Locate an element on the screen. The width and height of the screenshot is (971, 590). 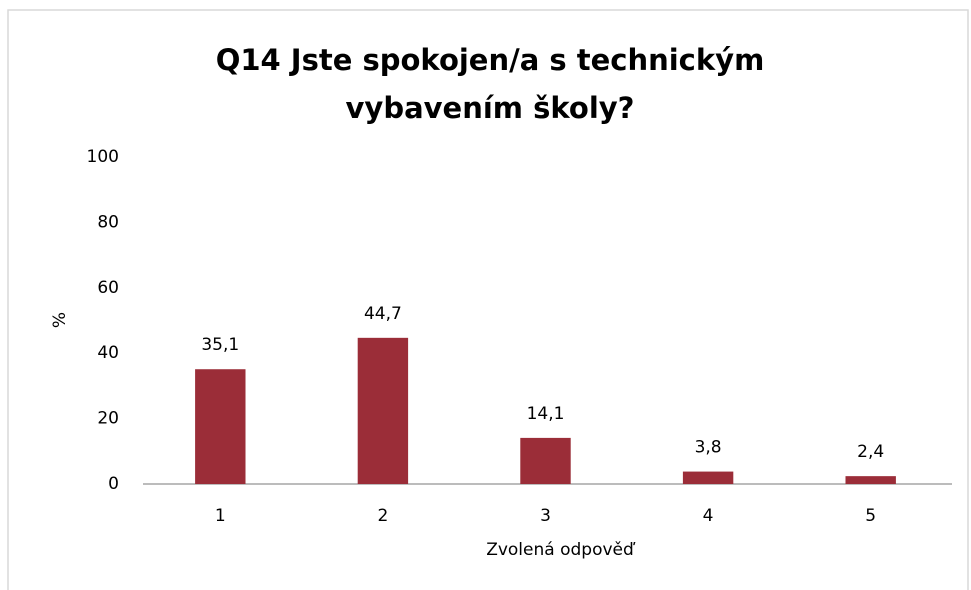
y-tick-label: 80 is located at coordinates (108, 222).